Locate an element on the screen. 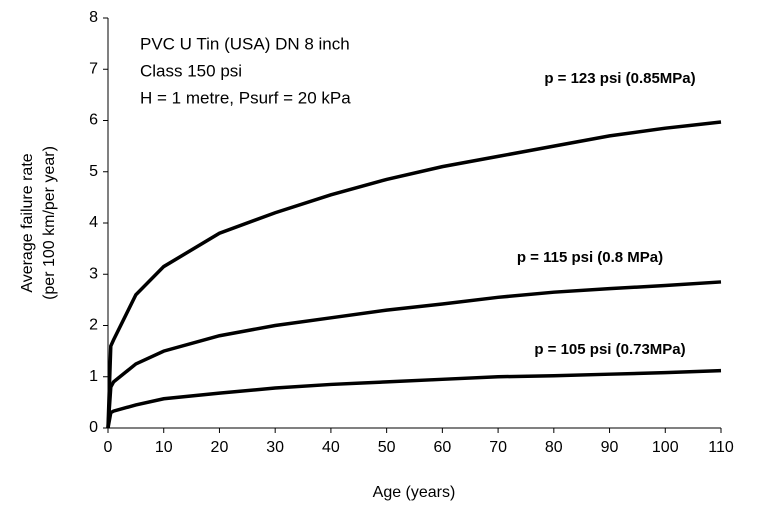 Image resolution: width=765 pixels, height=506 pixels. annotation: PVC U Tin (USA) DN 8 inch is located at coordinates (245, 43).